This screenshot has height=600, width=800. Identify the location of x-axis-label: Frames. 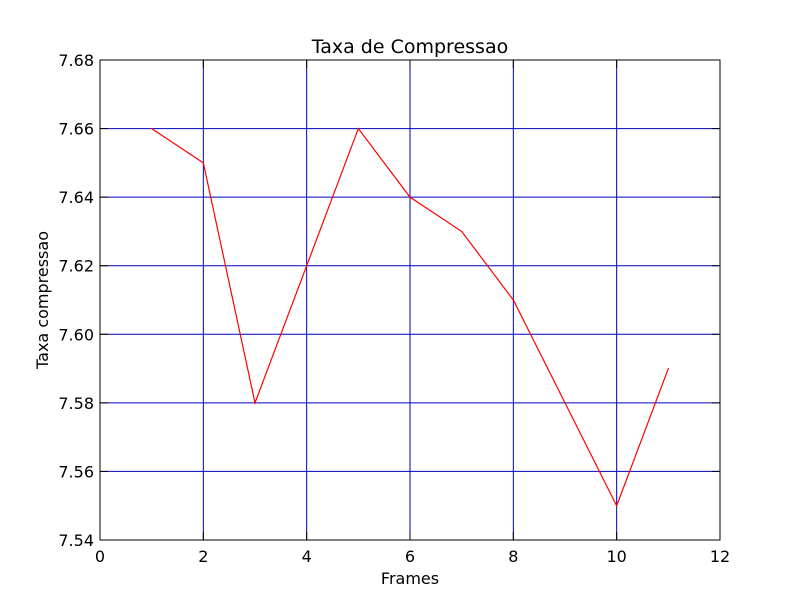
(410, 578).